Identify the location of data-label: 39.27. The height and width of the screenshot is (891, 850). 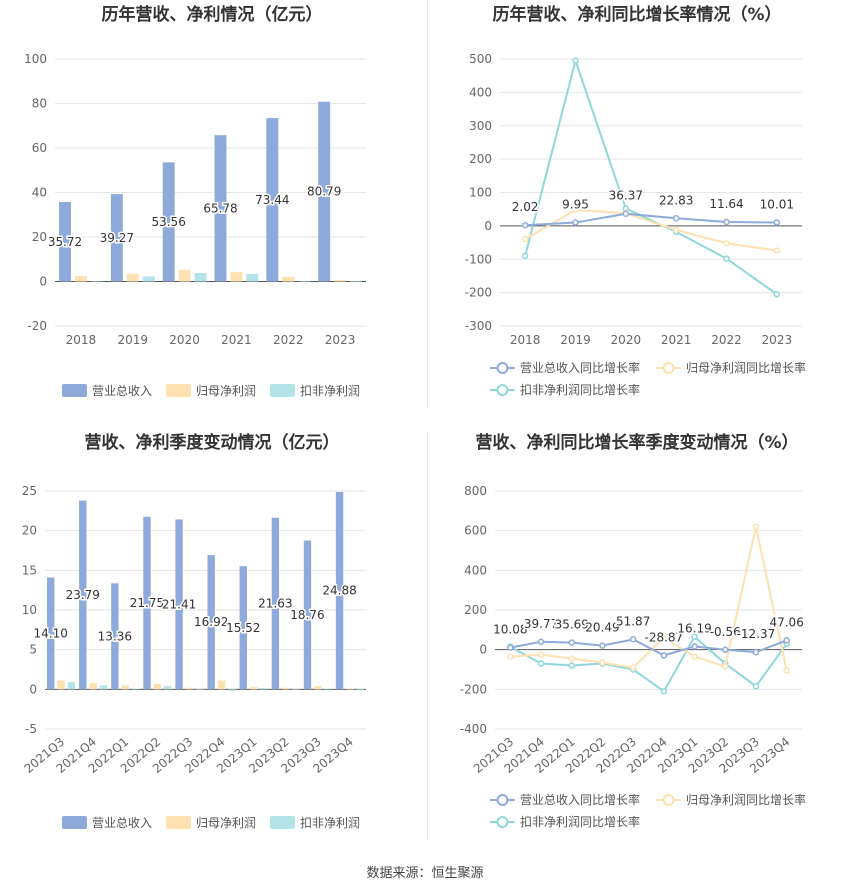
(117, 238).